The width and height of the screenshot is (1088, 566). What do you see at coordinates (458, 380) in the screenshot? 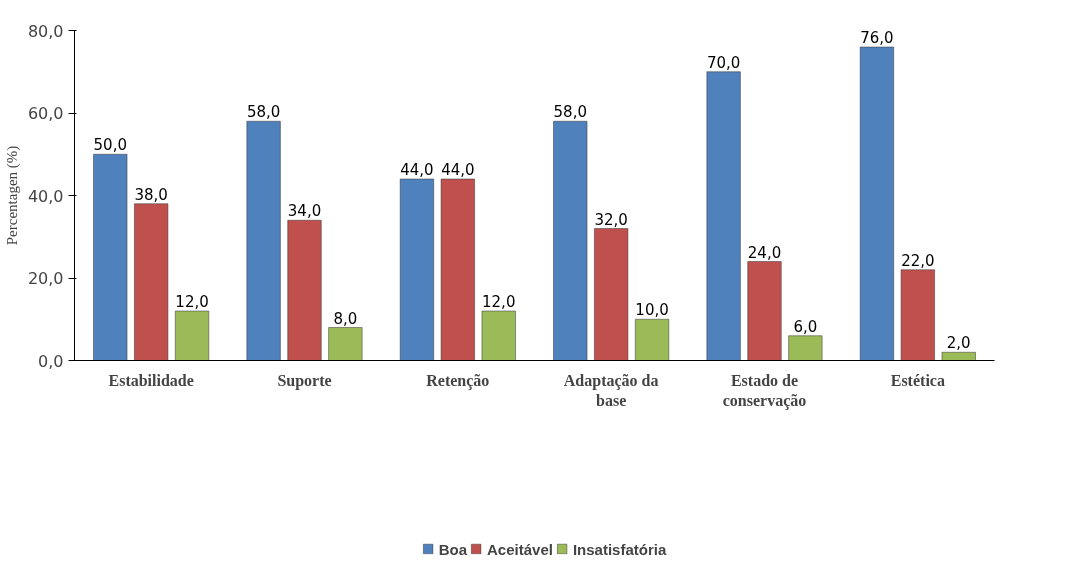
I see `x-tick-label: Retenção` at bounding box center [458, 380].